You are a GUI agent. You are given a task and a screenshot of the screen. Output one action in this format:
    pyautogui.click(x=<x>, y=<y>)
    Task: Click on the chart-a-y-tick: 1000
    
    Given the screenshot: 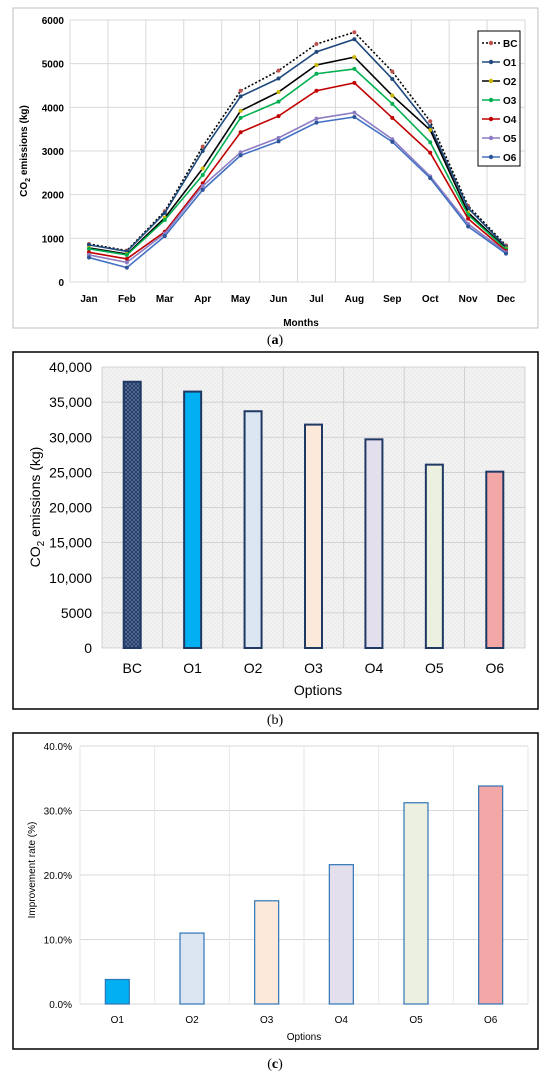 What is the action you would take?
    pyautogui.click(x=53, y=239)
    